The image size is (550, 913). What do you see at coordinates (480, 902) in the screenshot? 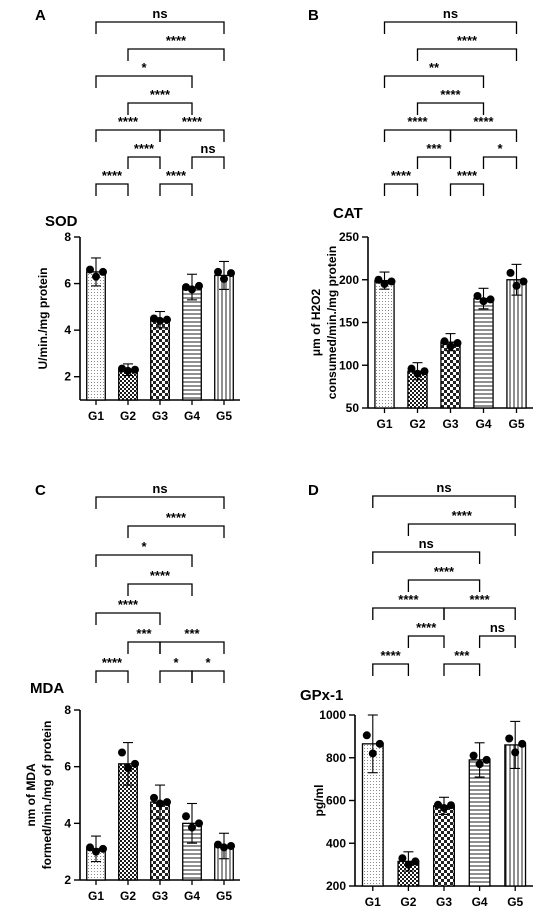
I see `x-tick-label: G4` at bounding box center [480, 902].